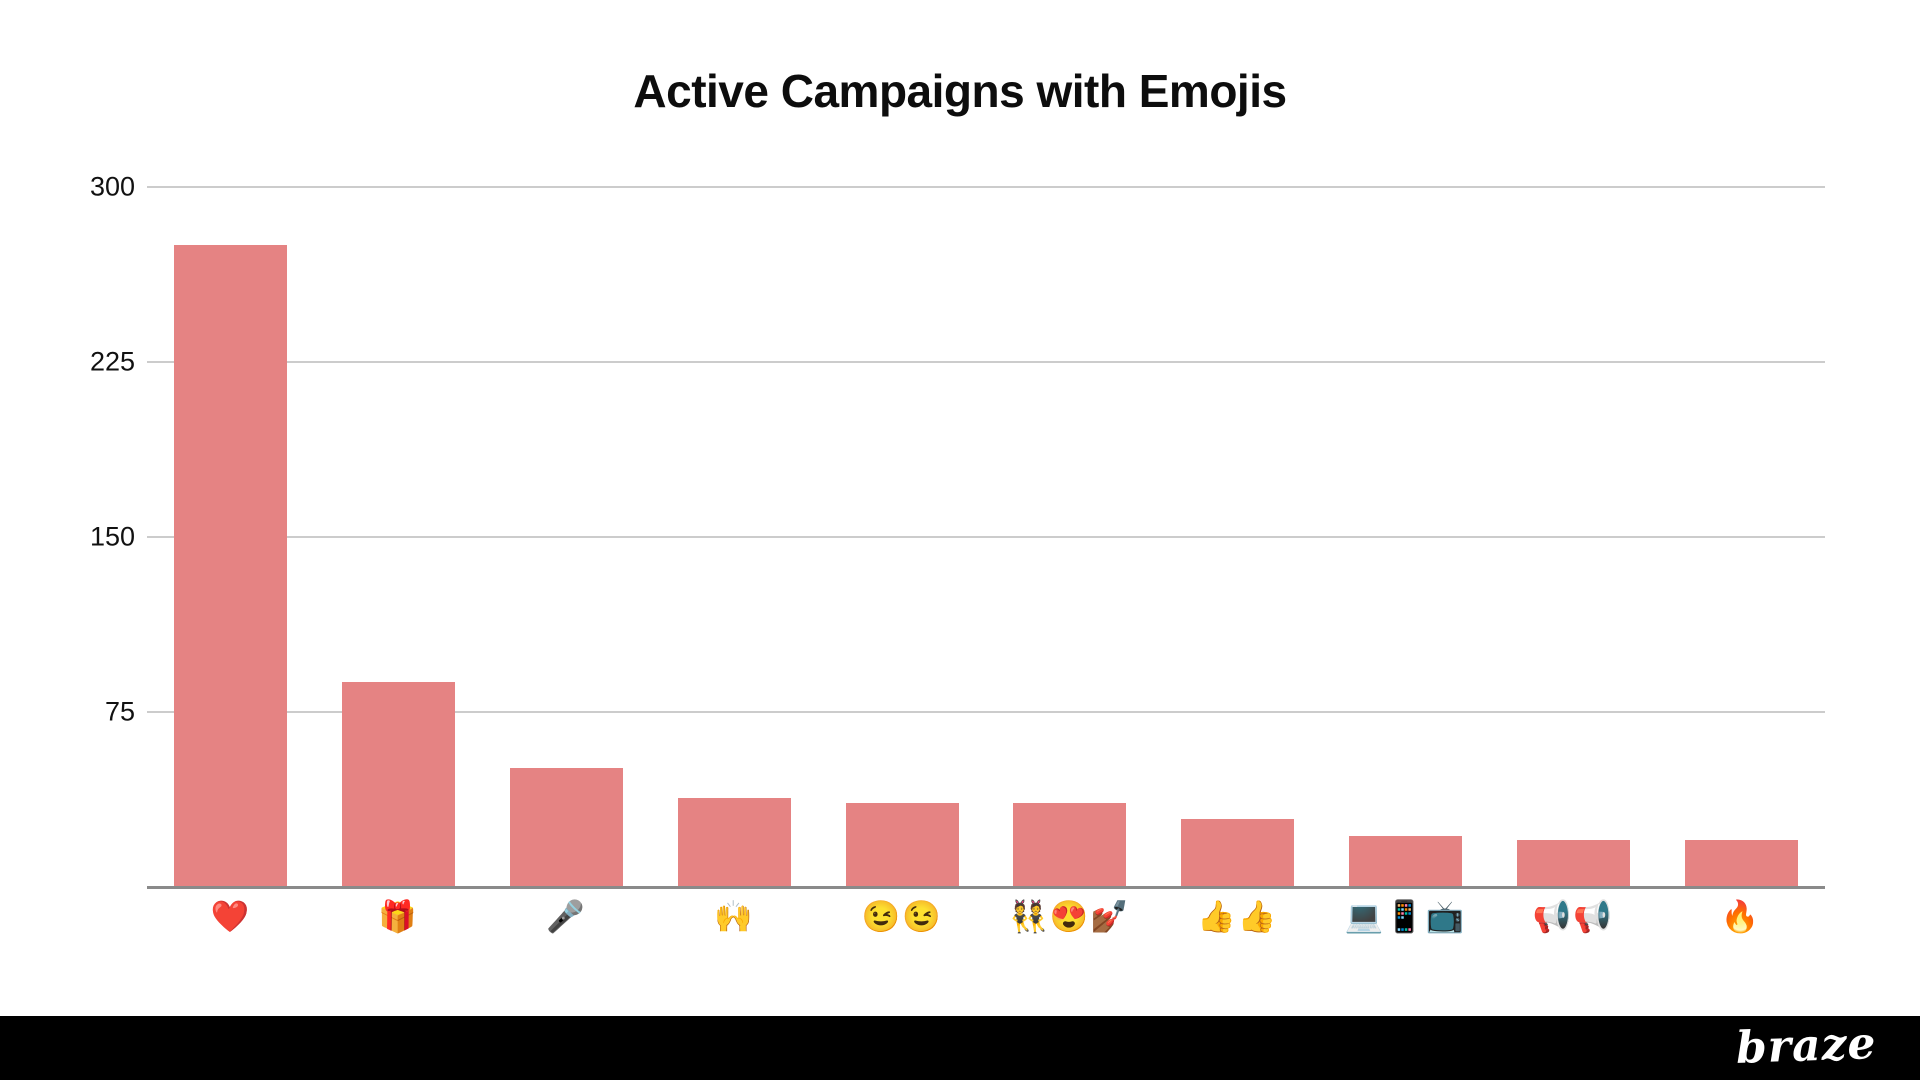  What do you see at coordinates (986, 887) in the screenshot?
I see `x-axis-line` at bounding box center [986, 887].